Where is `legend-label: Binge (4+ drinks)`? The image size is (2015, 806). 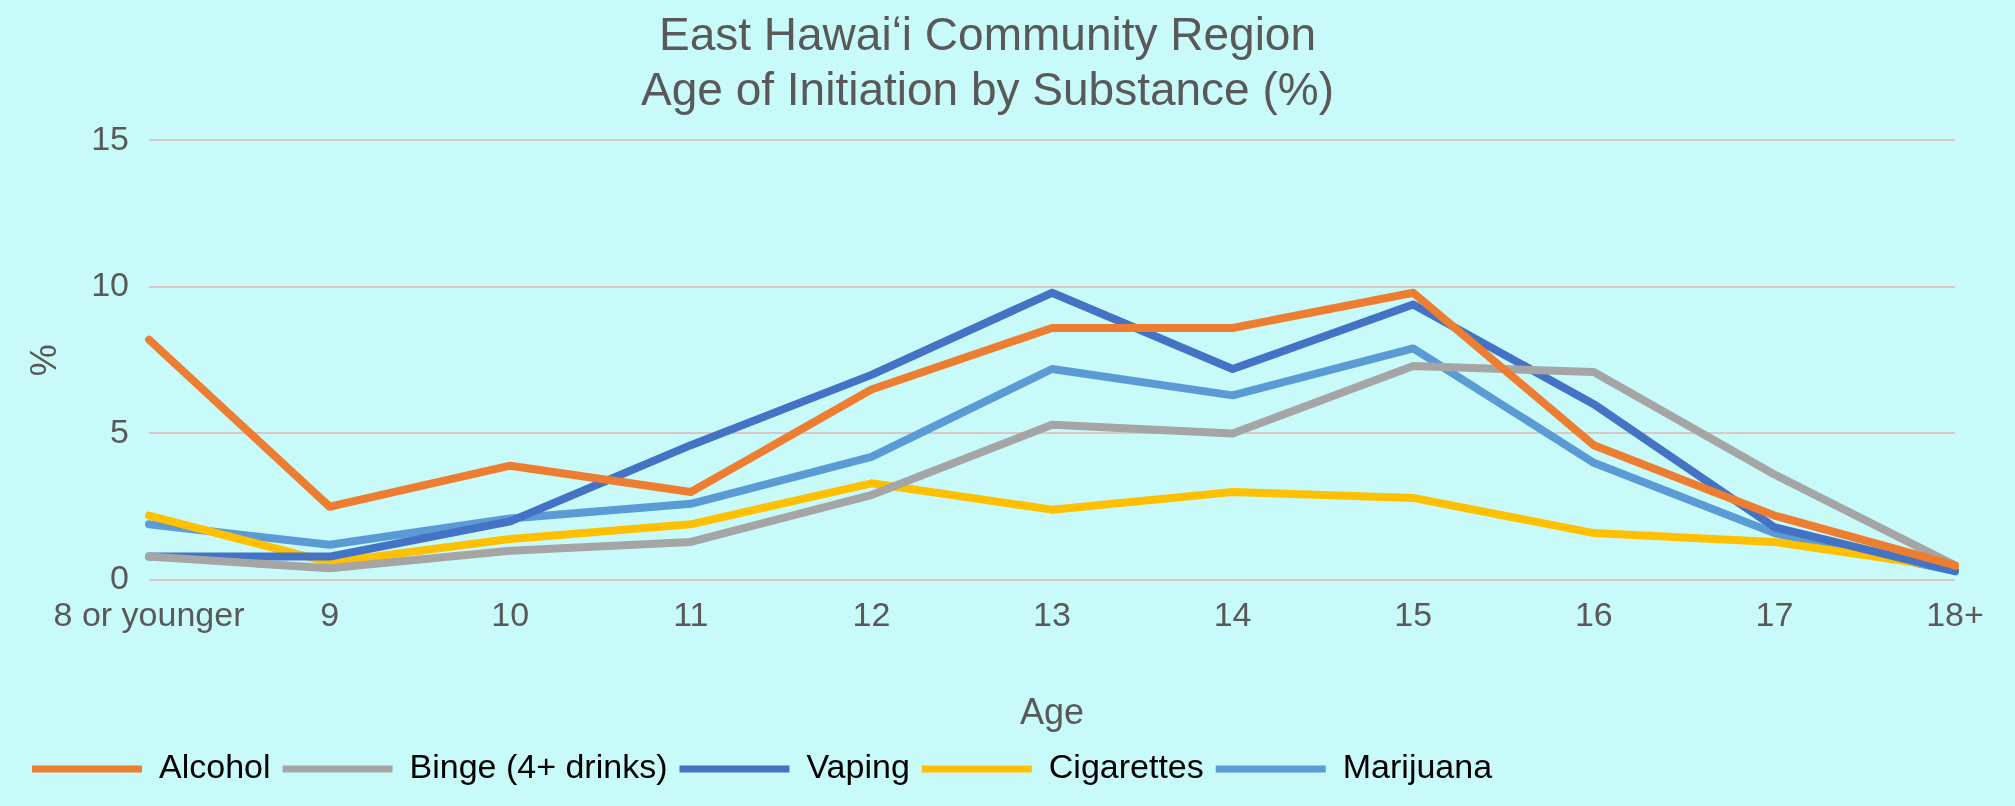 legend-label: Binge (4+ drinks) is located at coordinates (538, 766).